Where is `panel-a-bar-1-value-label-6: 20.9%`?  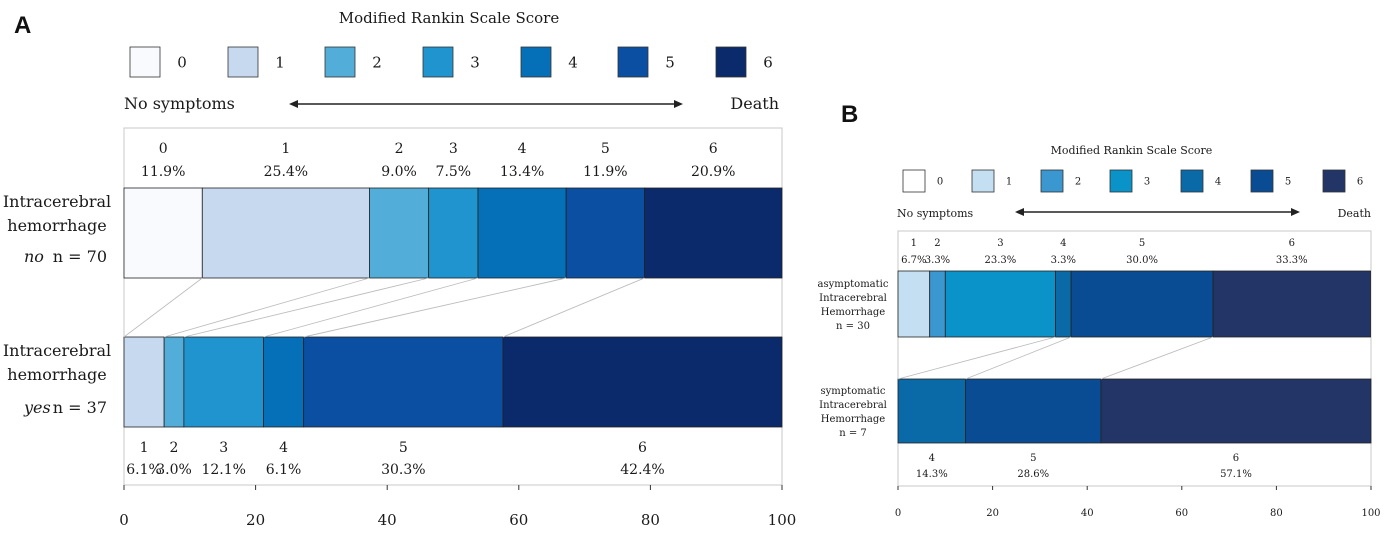
panel-a-bar-1-value-label-6: 20.9% is located at coordinates (713, 172).